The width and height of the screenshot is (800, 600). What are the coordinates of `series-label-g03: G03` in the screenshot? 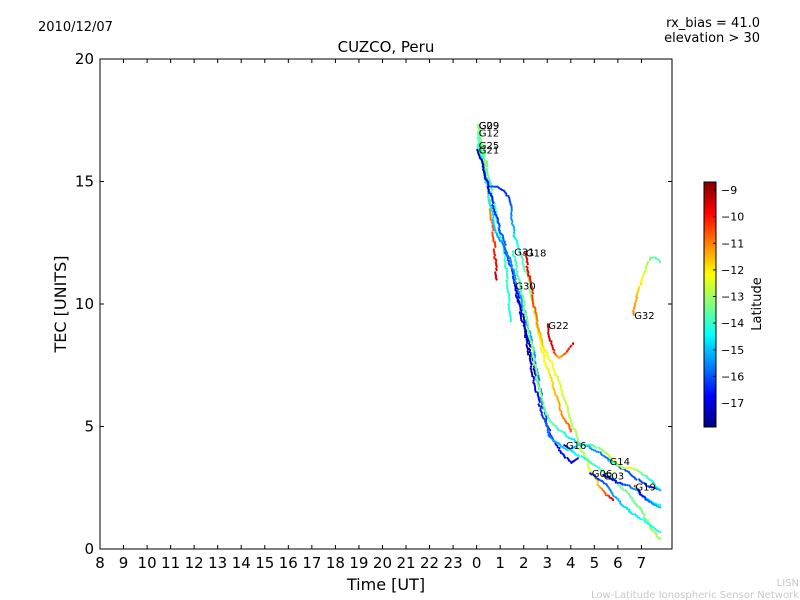 It's located at (614, 477).